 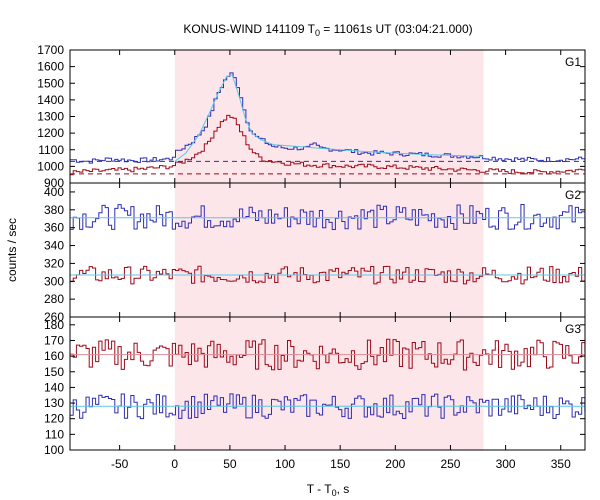 What do you see at coordinates (54, 246) in the screenshot?
I see `y-tick-label: 340` at bounding box center [54, 246].